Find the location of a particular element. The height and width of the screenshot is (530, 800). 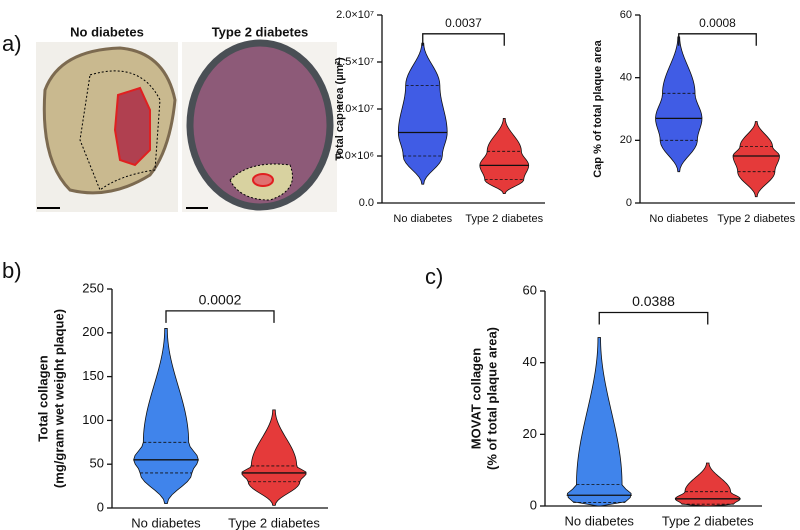

p-value: 0.0002 is located at coordinates (220, 300).